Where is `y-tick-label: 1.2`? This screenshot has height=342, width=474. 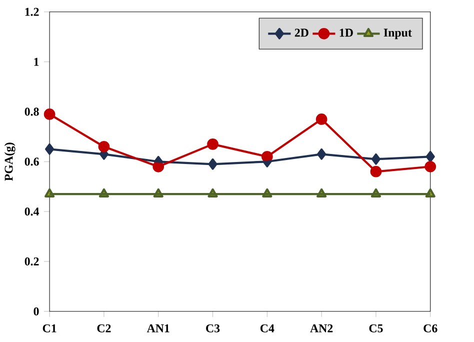 y-tick-label: 1.2 is located at coordinates (32, 12).